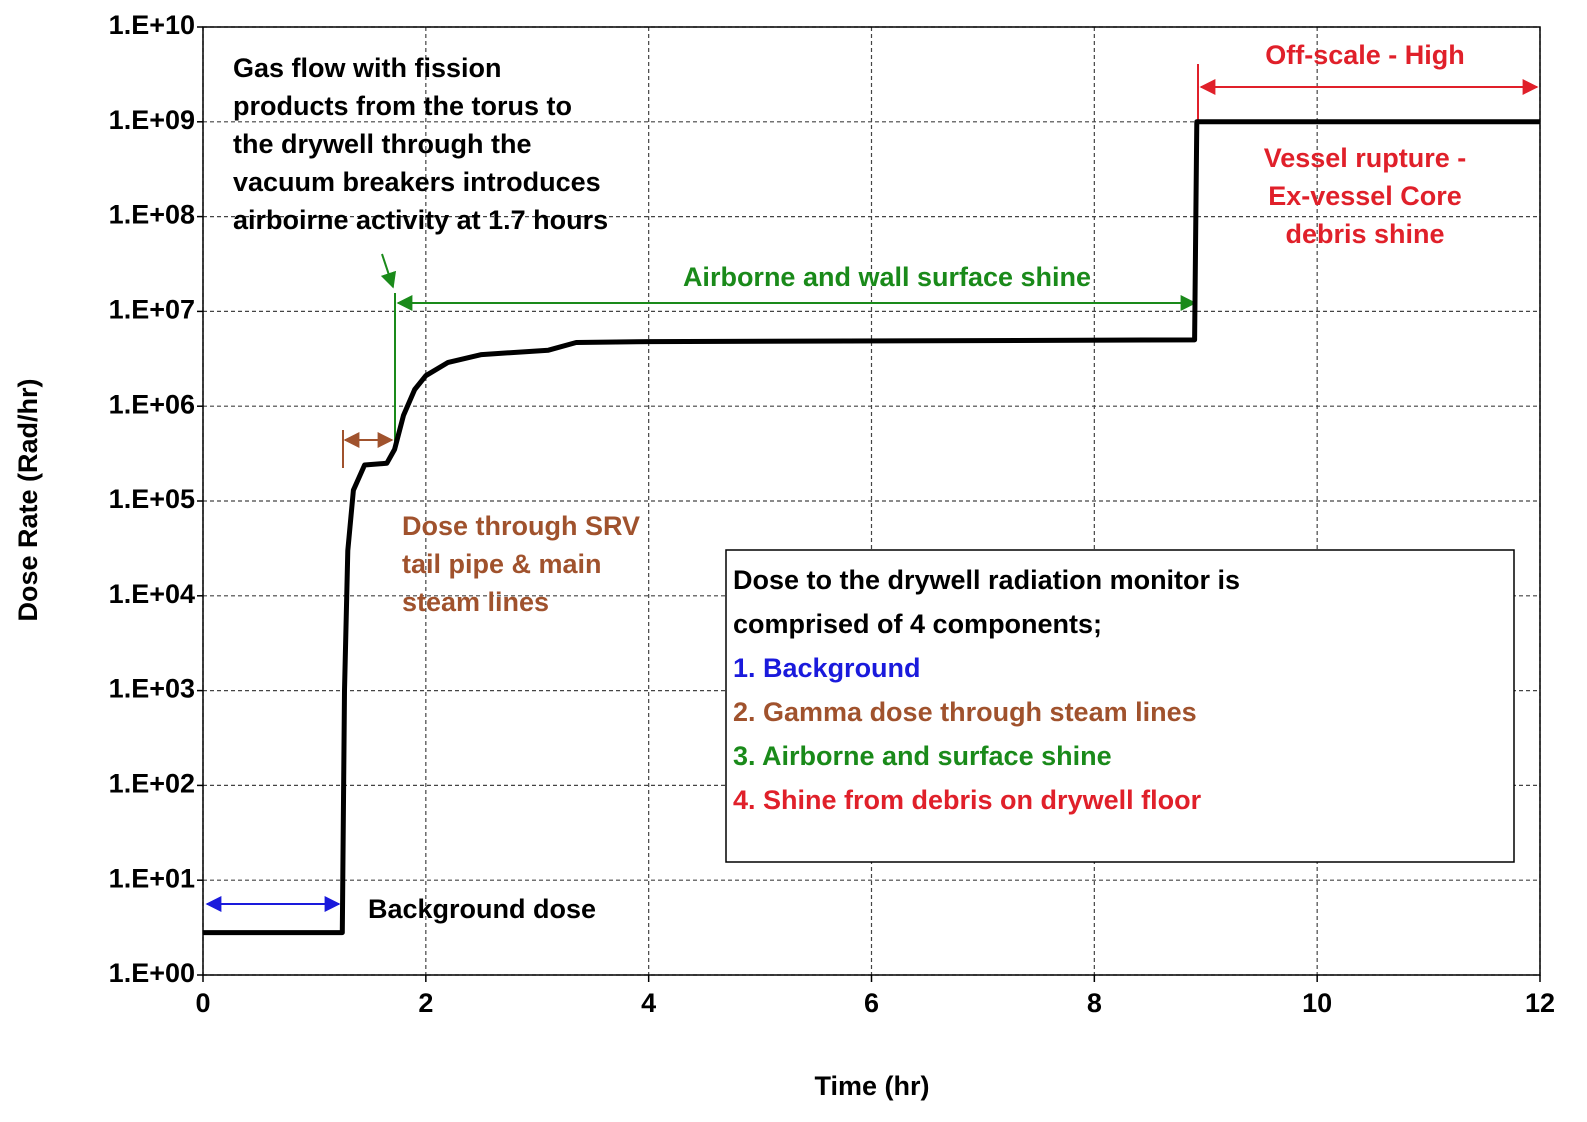 The height and width of the screenshot is (1122, 1587). What do you see at coordinates (367, 68) in the screenshot?
I see `annotation: Gas flow with fission` at bounding box center [367, 68].